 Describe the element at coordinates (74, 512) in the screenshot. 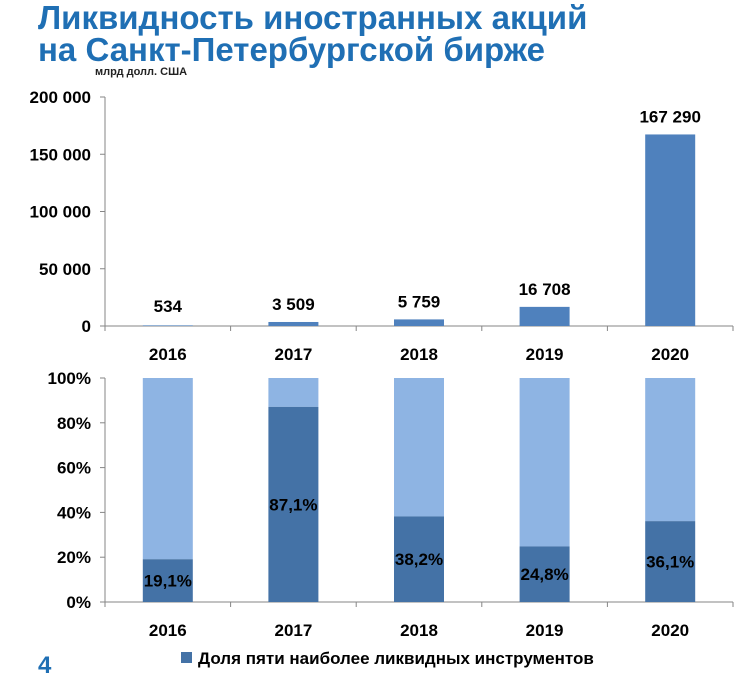

I see `y-tick-label: 40%` at that location.